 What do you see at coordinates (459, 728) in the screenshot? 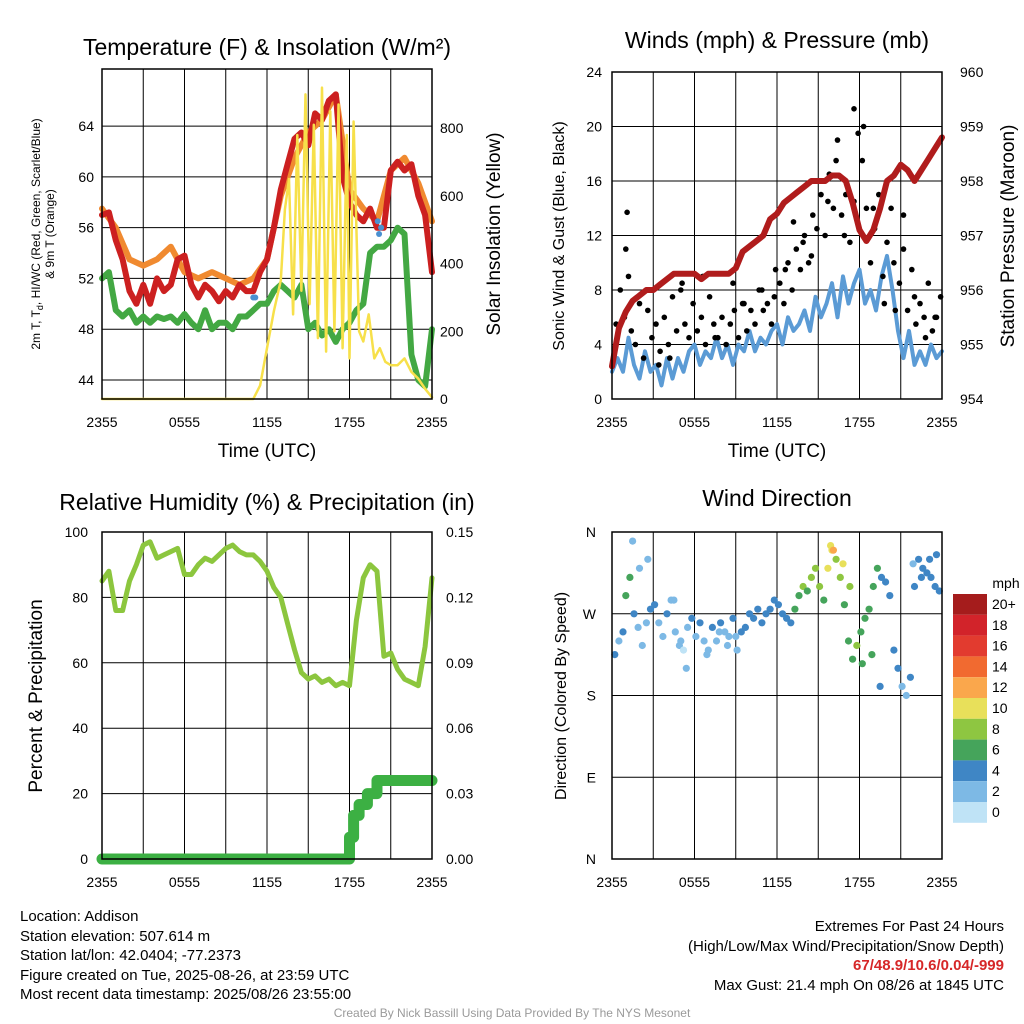
I see `y2-tick-label: 0.06` at bounding box center [459, 728].